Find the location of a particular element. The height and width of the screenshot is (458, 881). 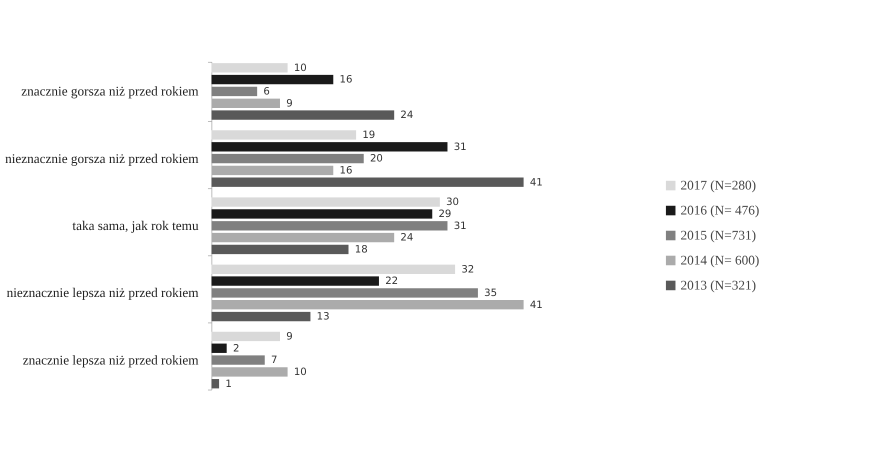

data-label: 20 is located at coordinates (376, 159).